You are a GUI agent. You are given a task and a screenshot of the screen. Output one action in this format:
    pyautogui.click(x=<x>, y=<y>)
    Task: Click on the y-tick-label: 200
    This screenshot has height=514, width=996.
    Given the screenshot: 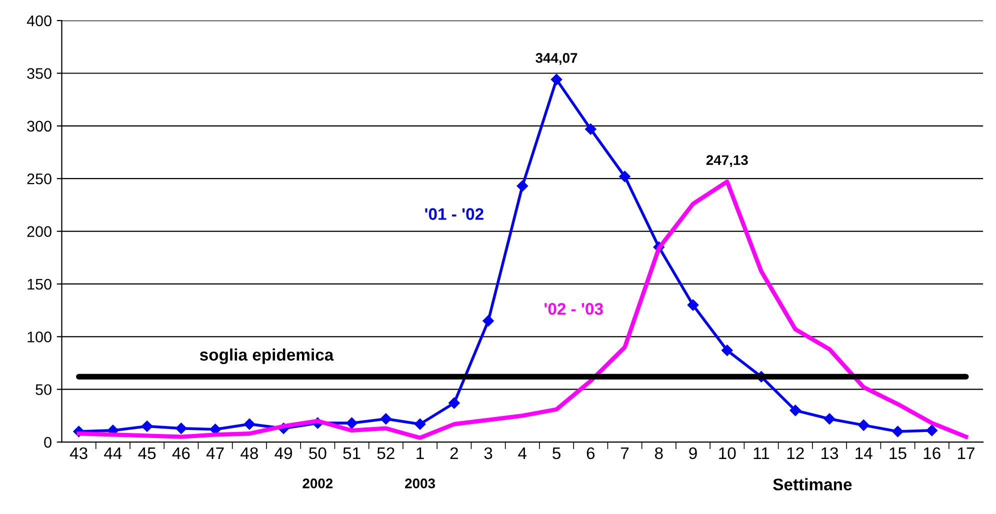 What is the action you would take?
    pyautogui.click(x=39, y=231)
    